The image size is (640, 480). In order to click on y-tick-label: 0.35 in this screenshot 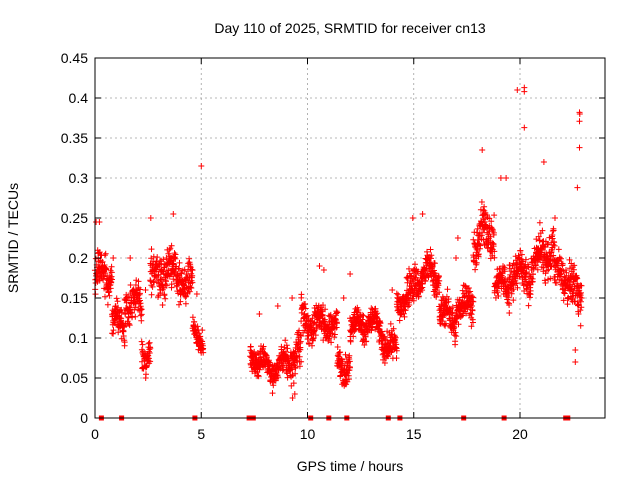, I will do `click(74, 138)`.